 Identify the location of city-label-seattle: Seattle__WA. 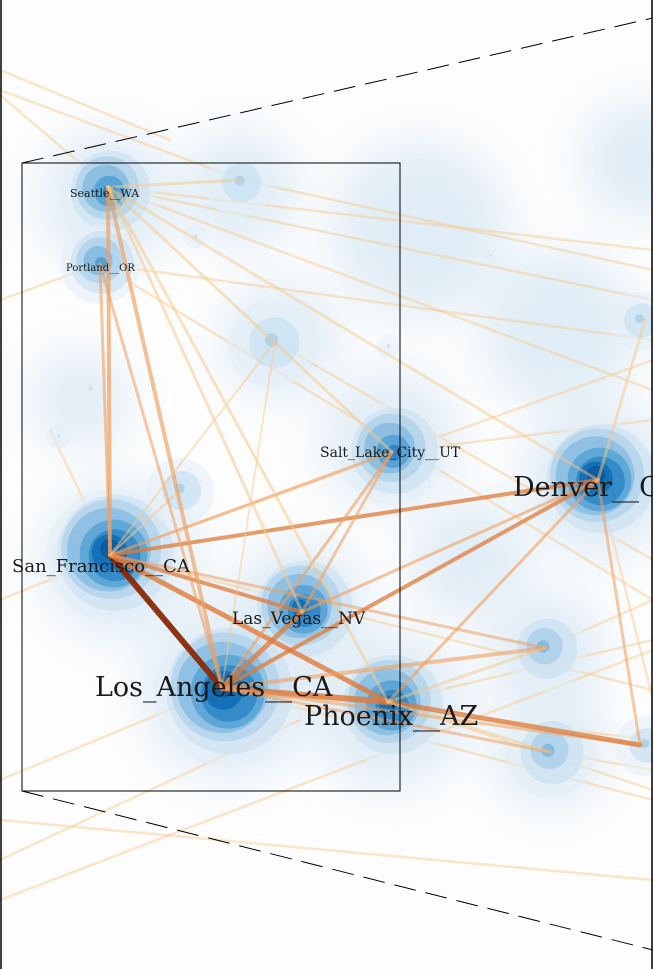
(105, 193).